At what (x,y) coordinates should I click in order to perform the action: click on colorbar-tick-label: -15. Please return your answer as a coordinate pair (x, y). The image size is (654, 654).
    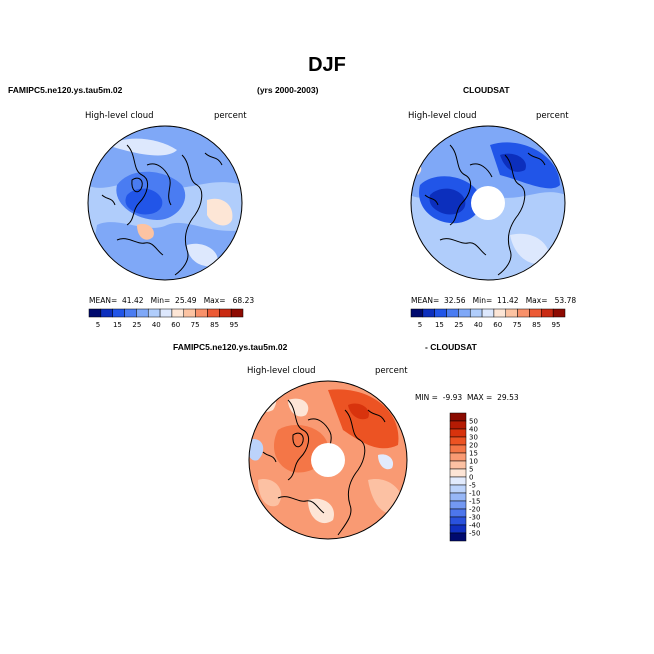
    Looking at the image, I should click on (474, 502).